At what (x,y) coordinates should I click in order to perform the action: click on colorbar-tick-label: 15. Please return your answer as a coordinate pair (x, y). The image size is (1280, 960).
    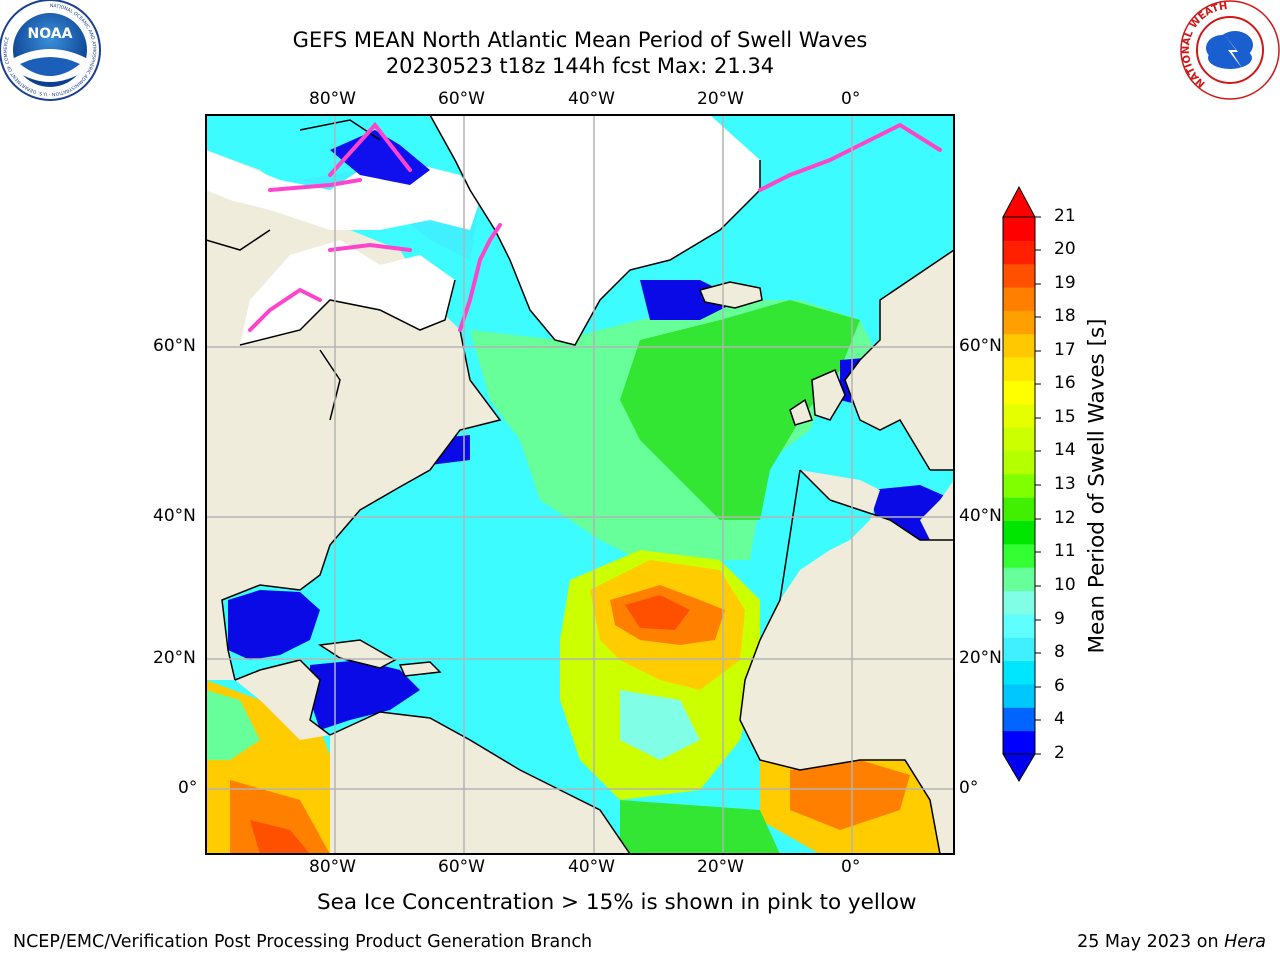
    Looking at the image, I should click on (1065, 417).